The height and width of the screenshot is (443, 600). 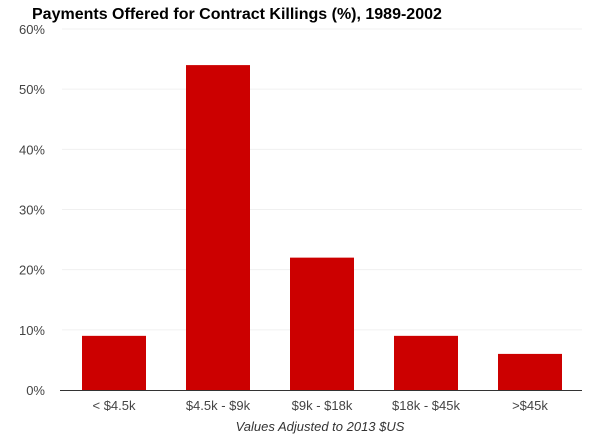 What do you see at coordinates (322, 405) in the screenshot?
I see `x-tick-label: $9k - $18k` at bounding box center [322, 405].